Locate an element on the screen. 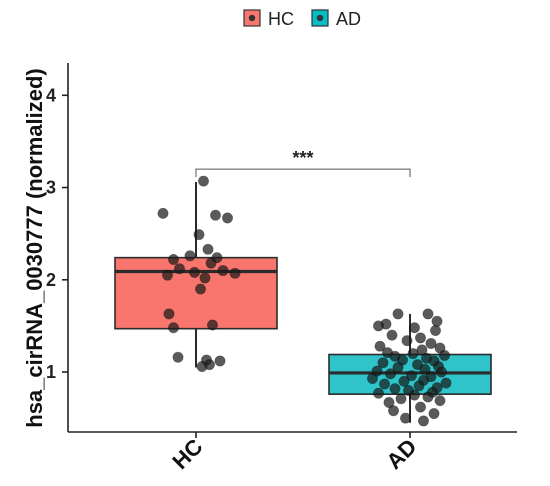 This screenshot has height=486, width=550. legend-label-ad: AD is located at coordinates (348, 19).